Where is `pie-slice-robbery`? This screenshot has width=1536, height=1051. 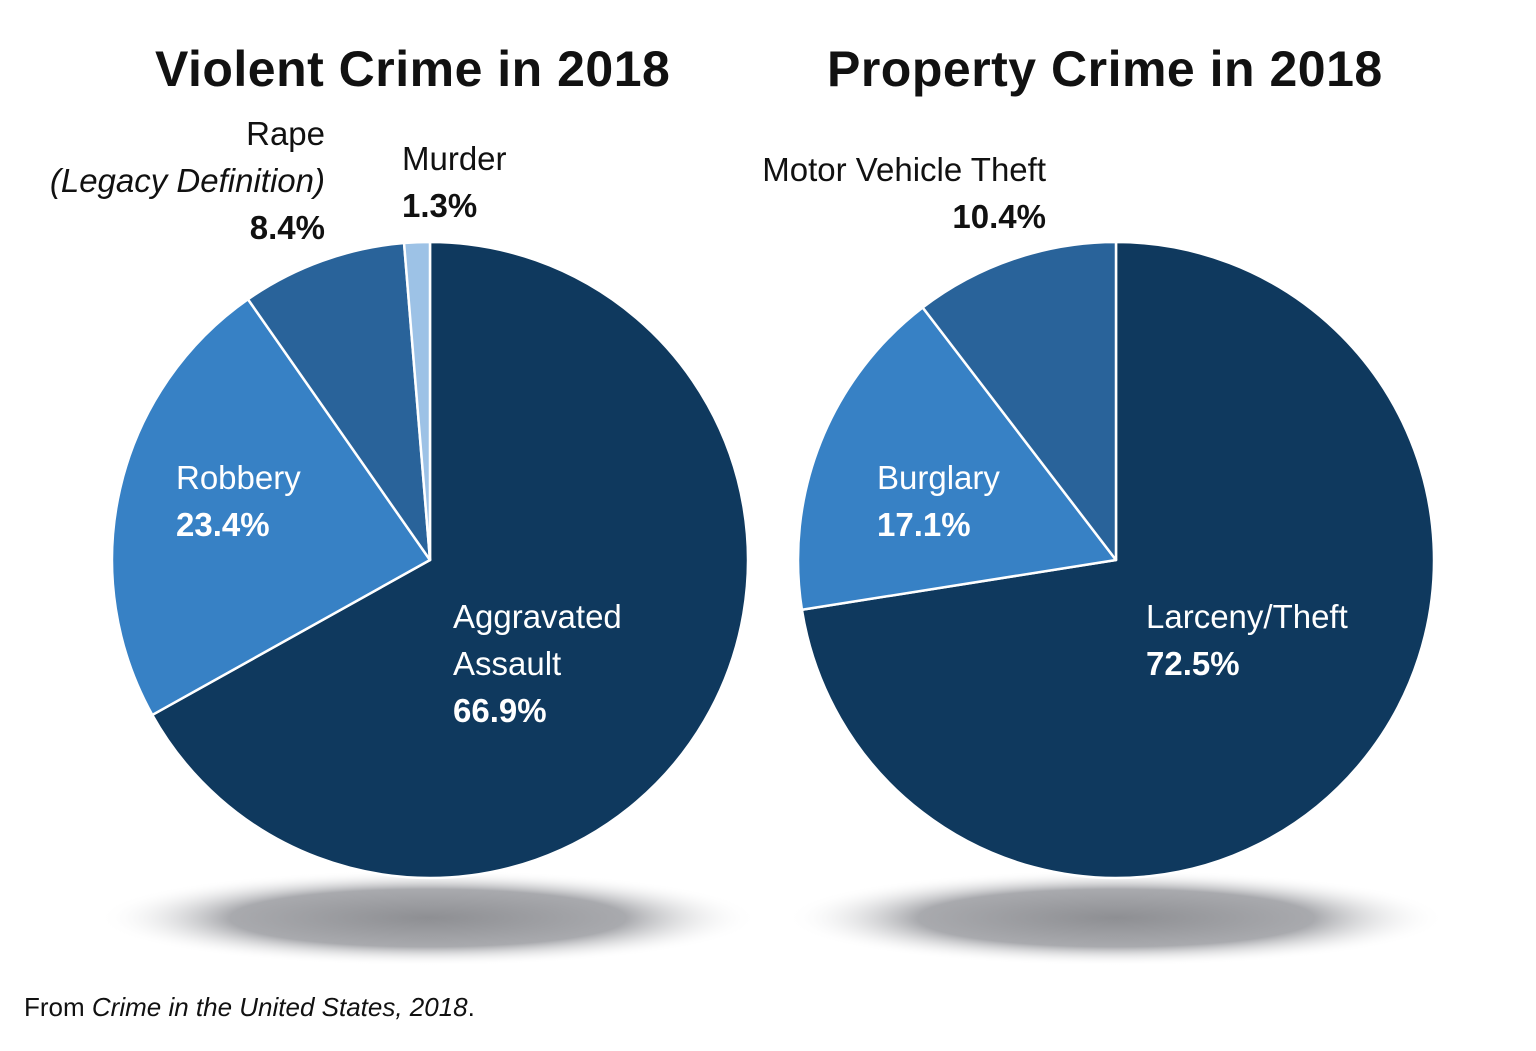
pie-slice-robbery is located at coordinates (271, 507).